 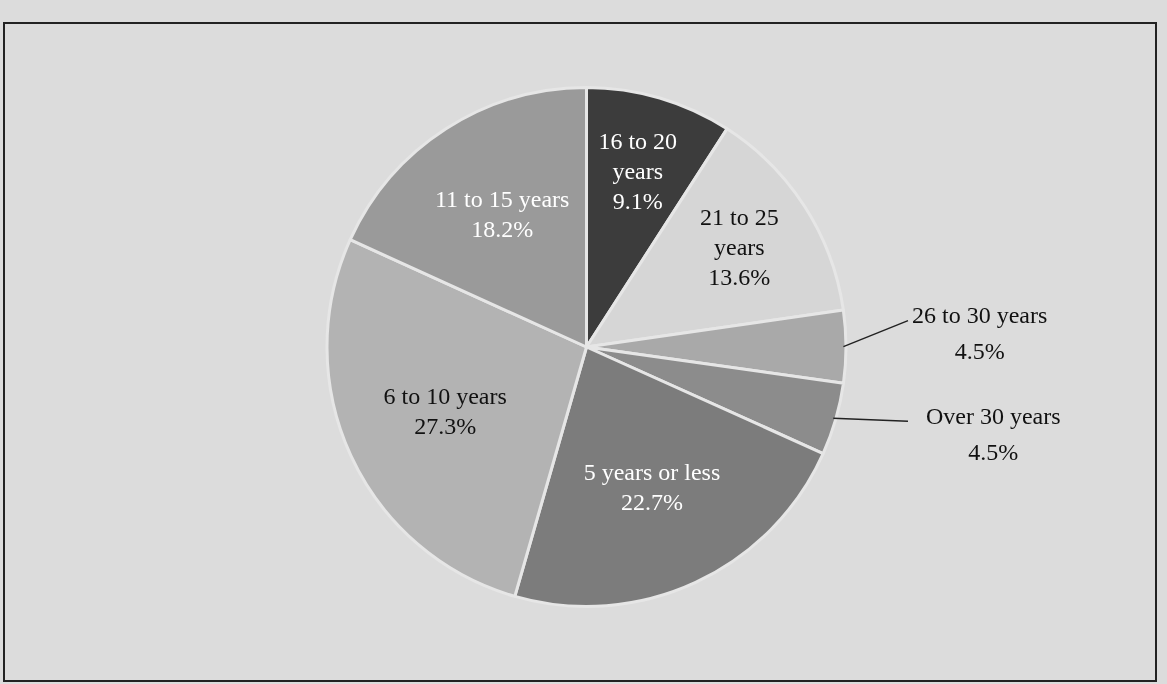 What do you see at coordinates (980, 314) in the screenshot?
I see `slice-label: 26 to 30 years` at bounding box center [980, 314].